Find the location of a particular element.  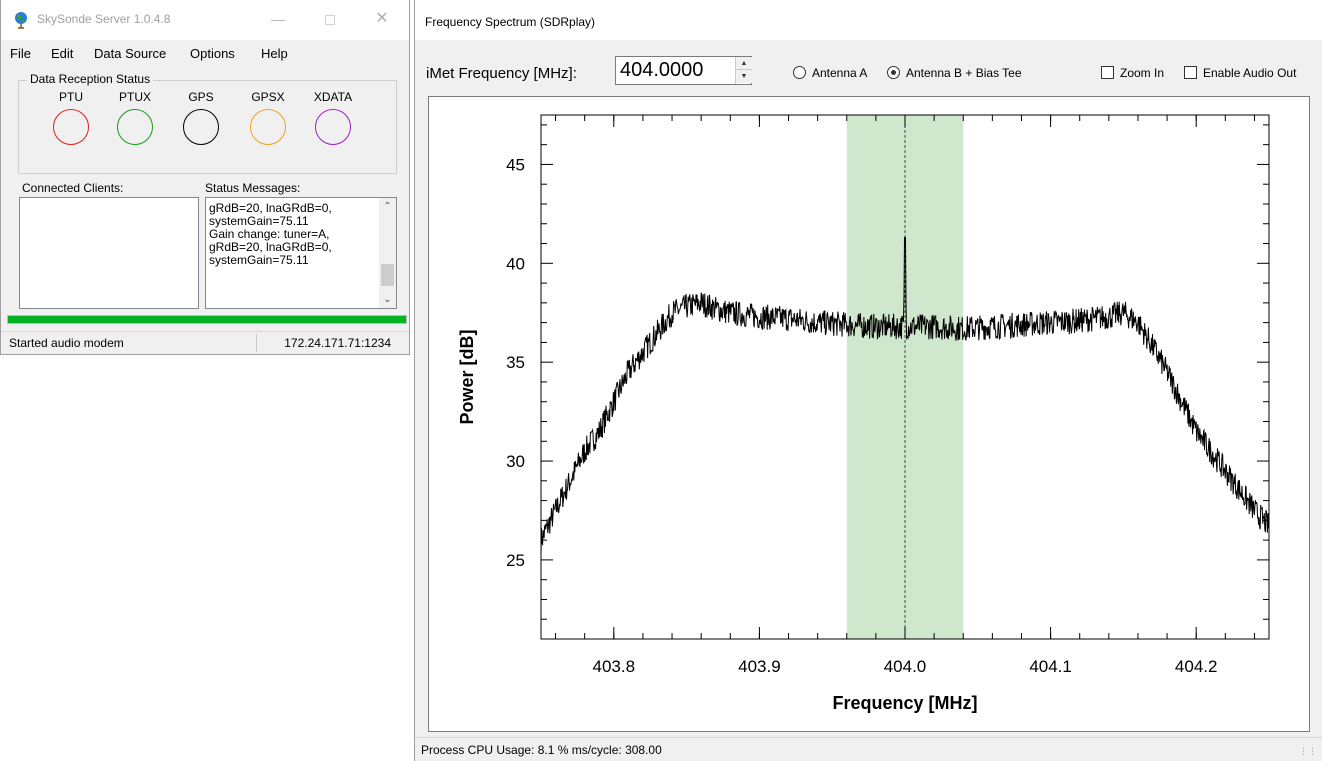

menu-file: File is located at coordinates (20, 53).